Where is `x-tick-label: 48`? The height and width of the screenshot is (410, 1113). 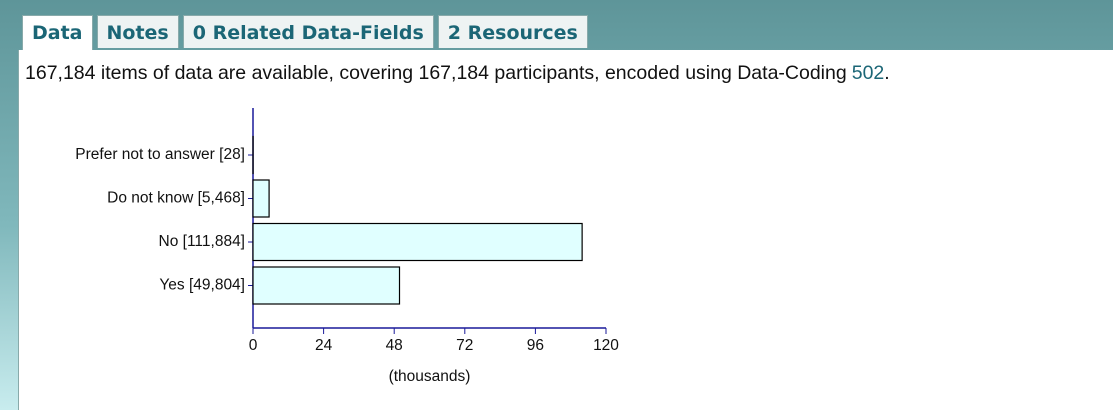
x-tick-label: 48 is located at coordinates (394, 345).